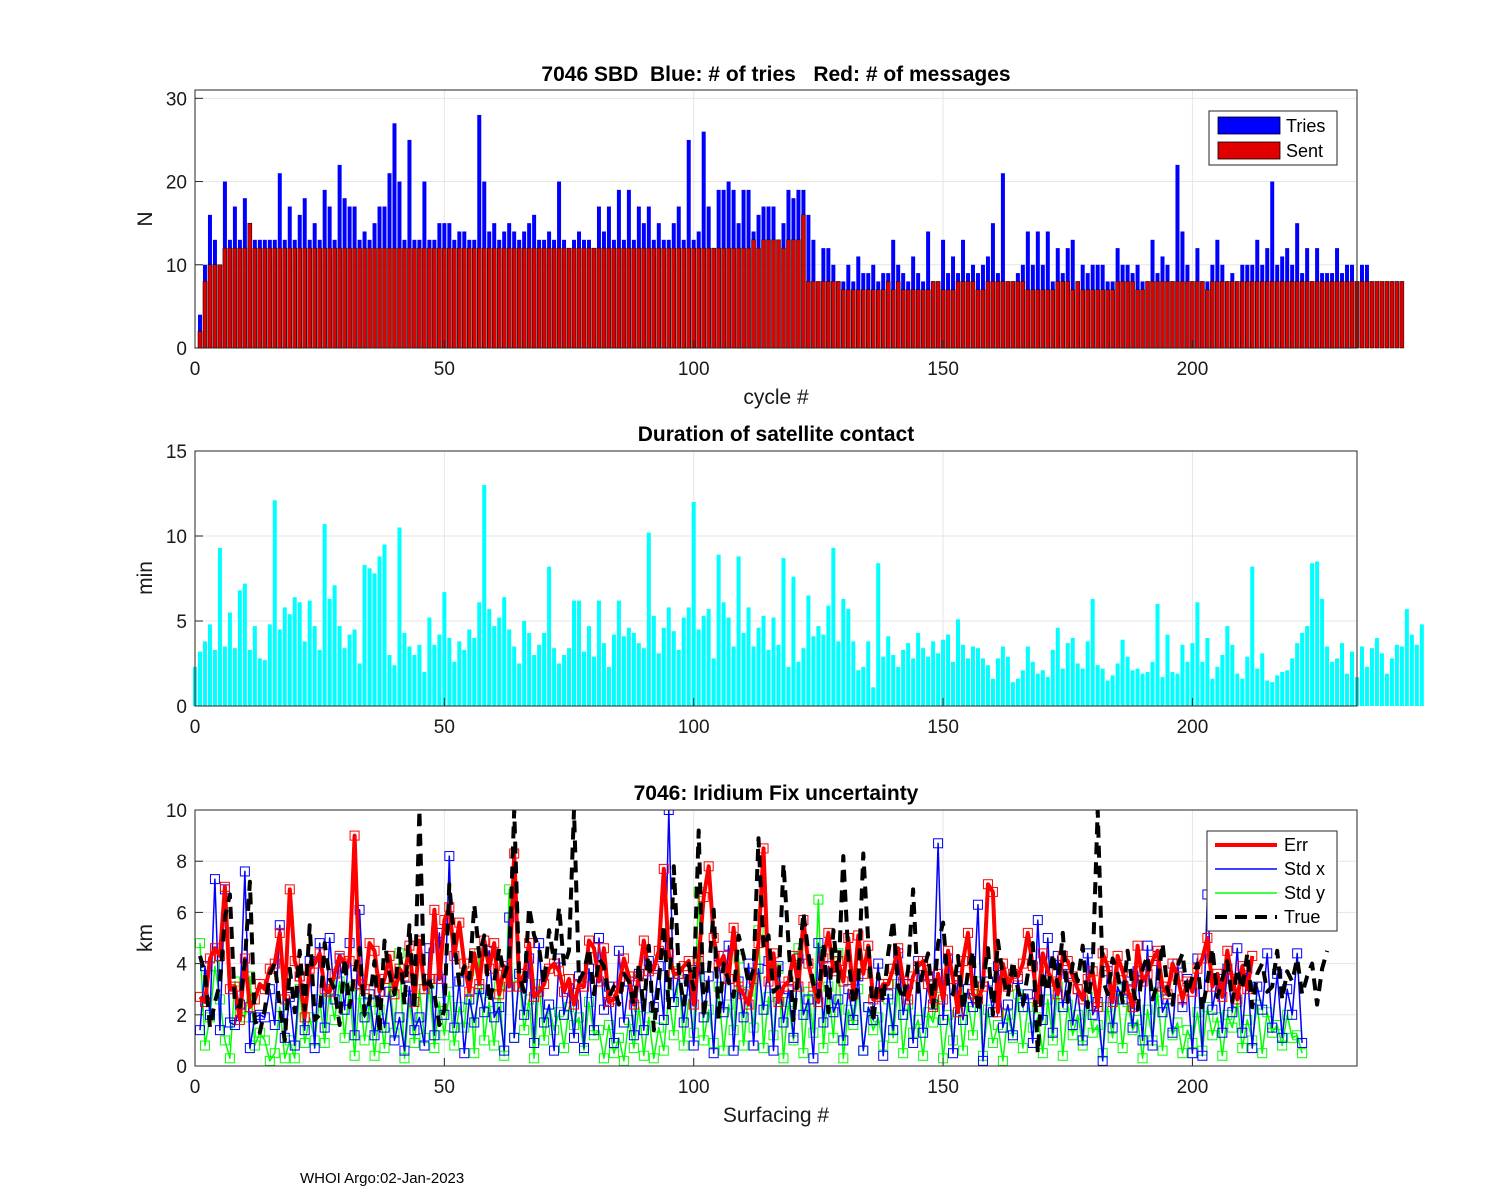 This screenshot has height=1200, width=1500. Describe the element at coordinates (195, 1087) in the screenshot. I see `fix-xtick-label: 0` at that location.